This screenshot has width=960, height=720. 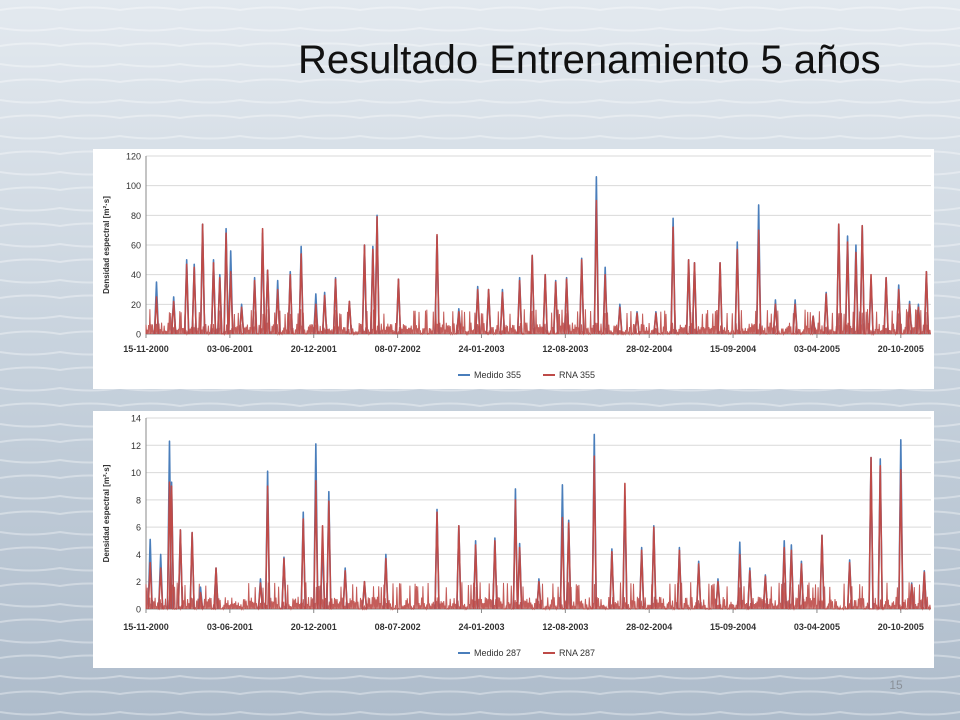 What do you see at coordinates (398, 349) in the screenshot?
I see `x-tick-label: 08-07-2002` at bounding box center [398, 349].